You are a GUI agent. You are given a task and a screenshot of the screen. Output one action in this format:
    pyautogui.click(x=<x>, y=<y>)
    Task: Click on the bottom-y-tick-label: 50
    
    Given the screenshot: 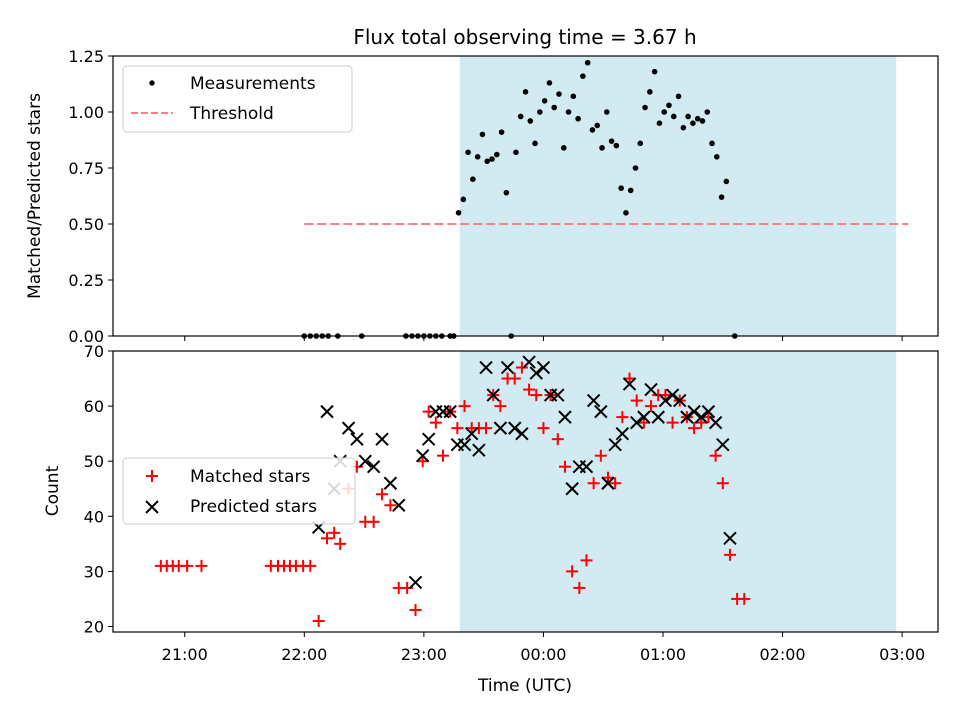 What is the action you would take?
    pyautogui.click(x=94, y=461)
    